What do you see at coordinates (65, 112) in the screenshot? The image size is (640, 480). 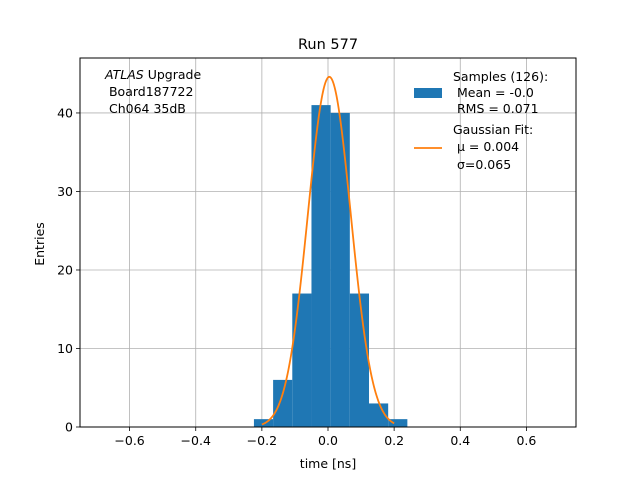 I see `y-tick-label-4: 40` at bounding box center [65, 112].